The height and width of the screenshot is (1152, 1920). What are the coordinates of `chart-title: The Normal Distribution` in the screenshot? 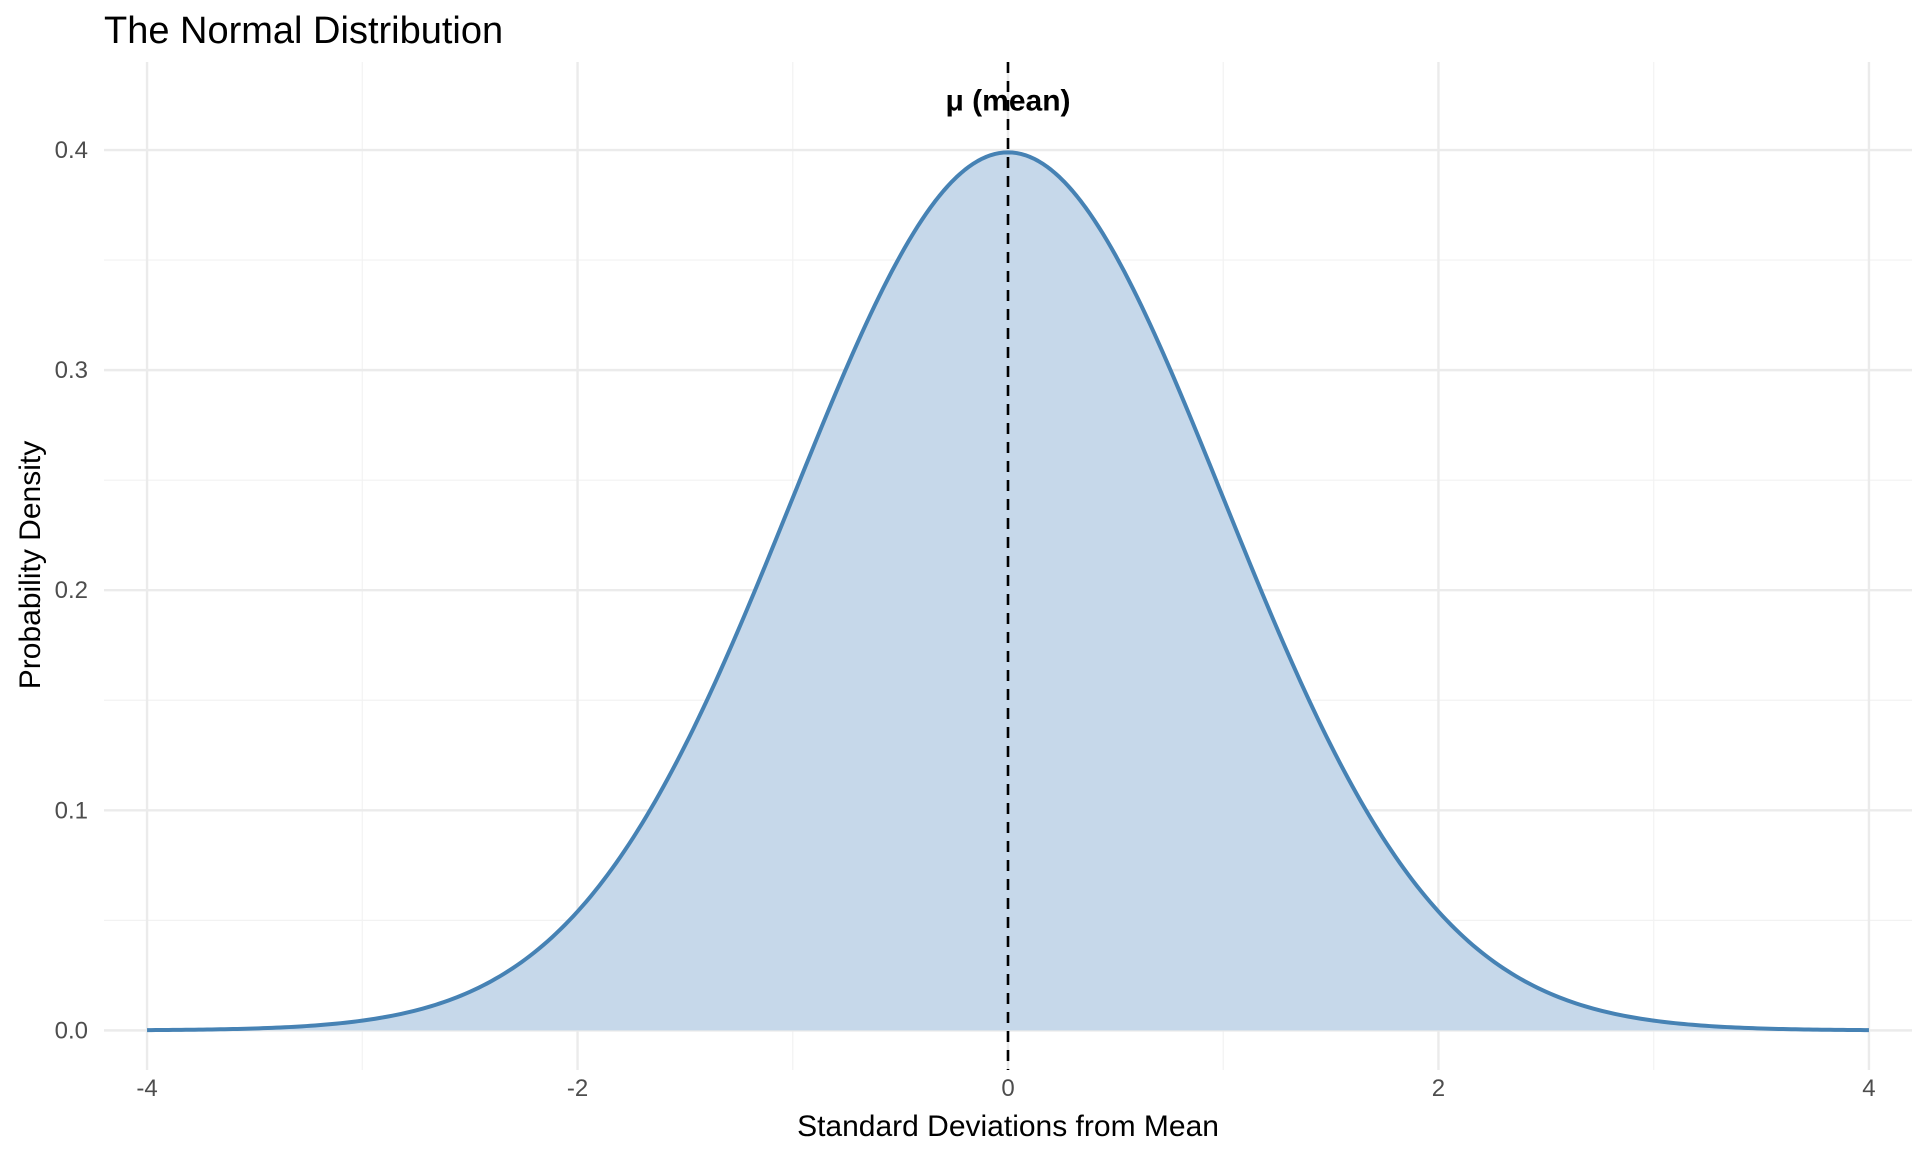 It's located at (303, 31).